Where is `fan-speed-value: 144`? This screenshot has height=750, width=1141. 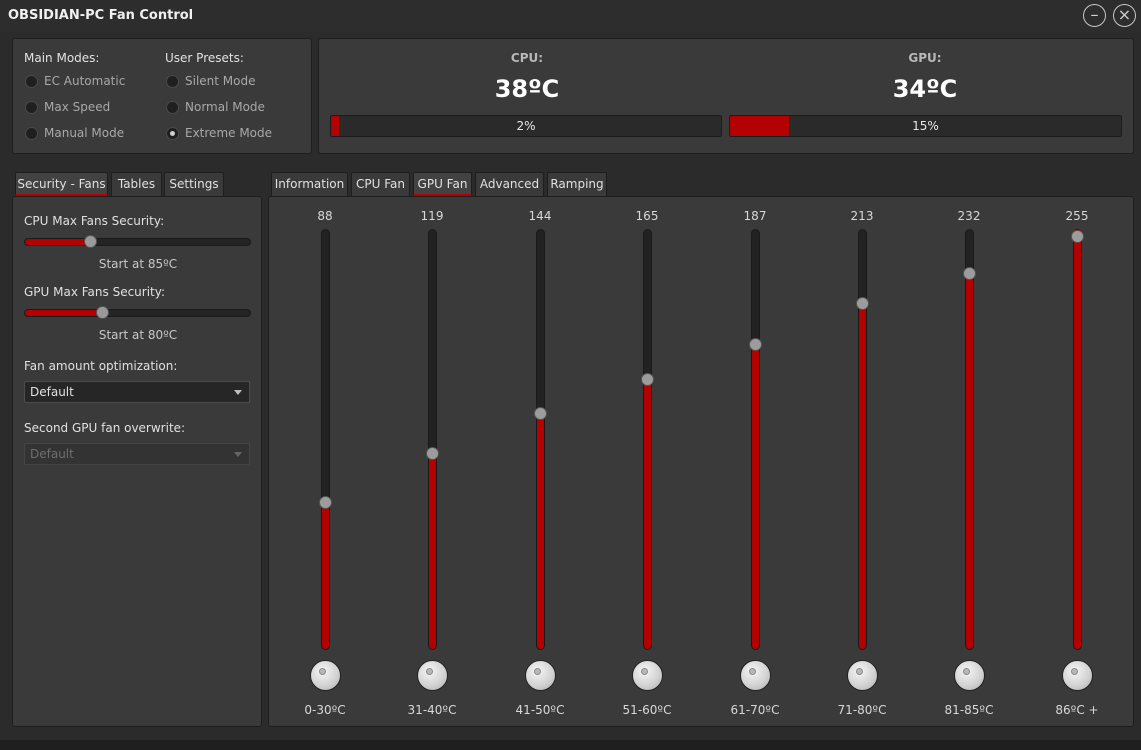 fan-speed-value: 144 is located at coordinates (540, 216).